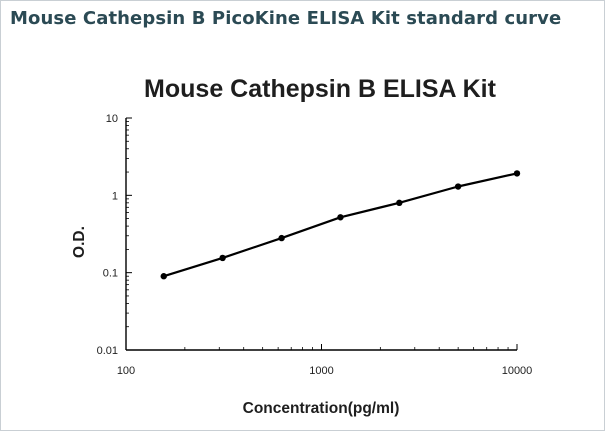 The width and height of the screenshot is (605, 431). What do you see at coordinates (517, 371) in the screenshot?
I see `x-tick-label: 10000` at bounding box center [517, 371].